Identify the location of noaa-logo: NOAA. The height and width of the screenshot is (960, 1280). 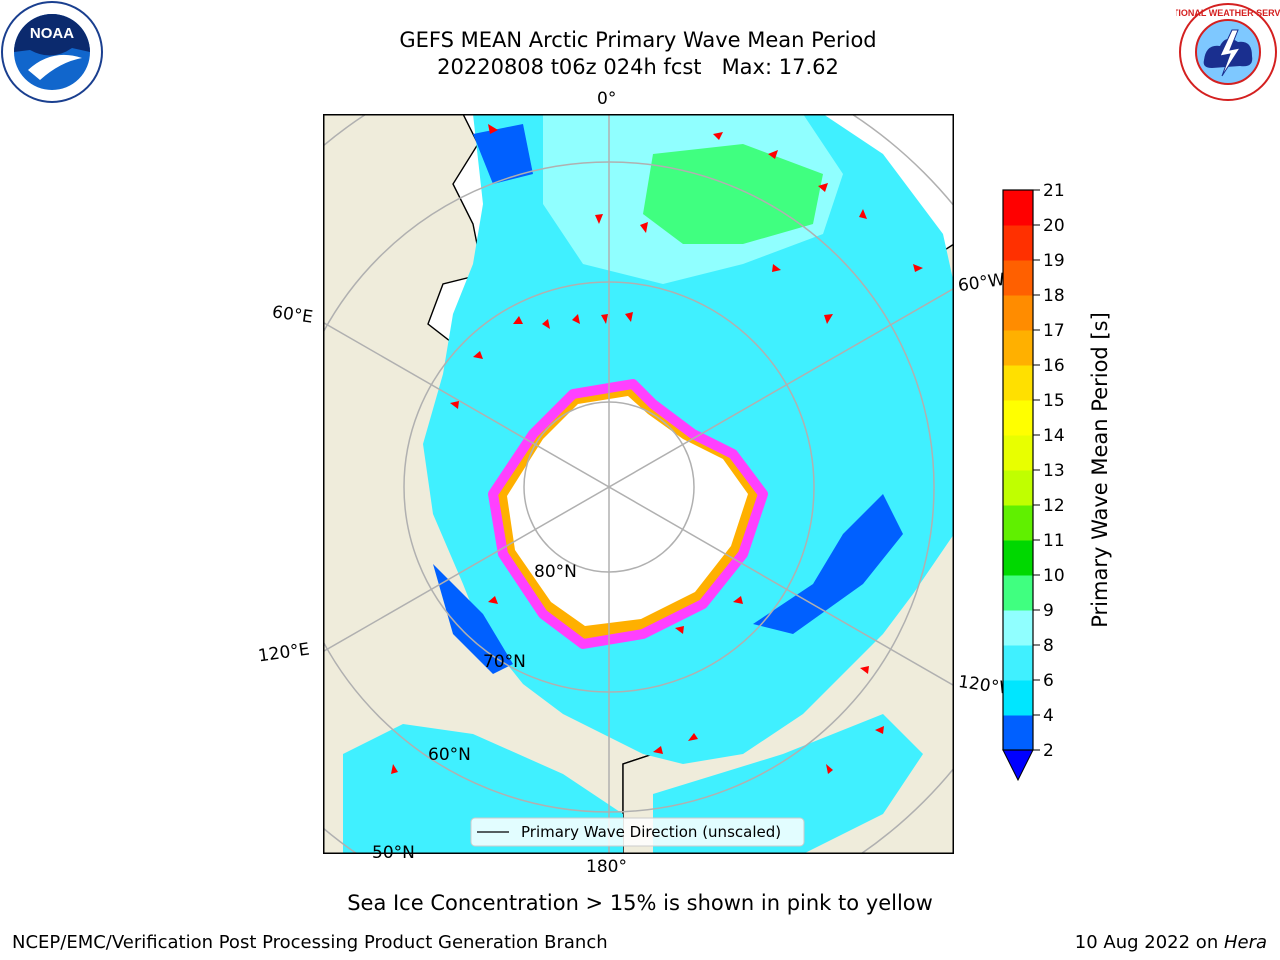
(52, 52).